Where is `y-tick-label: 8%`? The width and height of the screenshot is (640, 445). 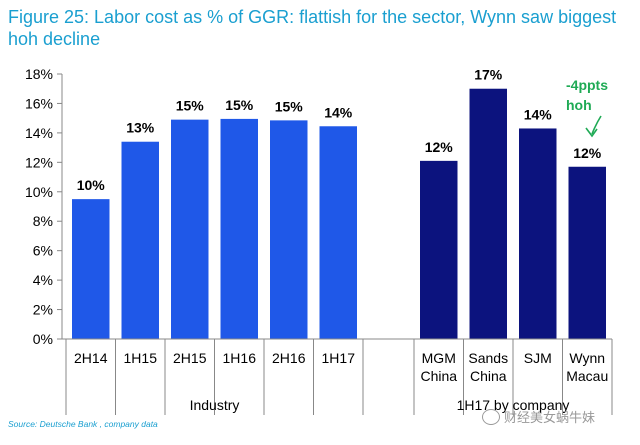 y-tick-label: 8% is located at coordinates (43, 221).